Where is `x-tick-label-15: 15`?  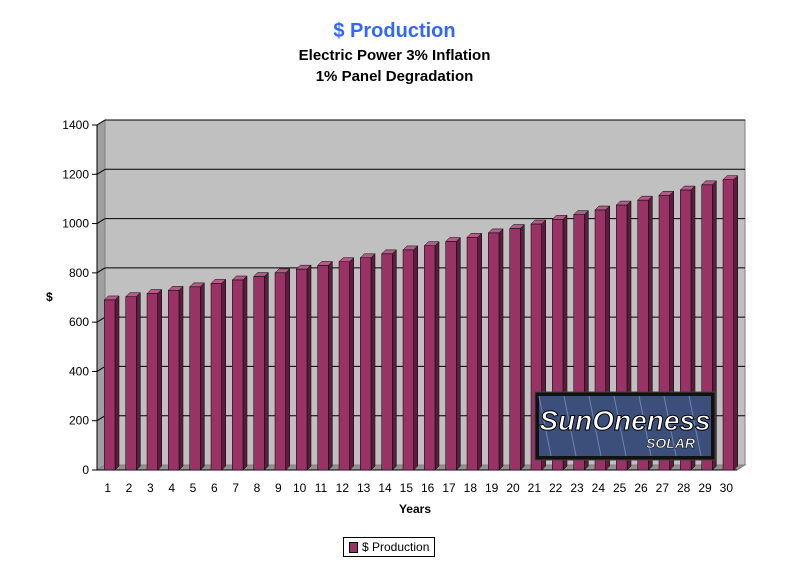
x-tick-label-15: 15 is located at coordinates (407, 488).